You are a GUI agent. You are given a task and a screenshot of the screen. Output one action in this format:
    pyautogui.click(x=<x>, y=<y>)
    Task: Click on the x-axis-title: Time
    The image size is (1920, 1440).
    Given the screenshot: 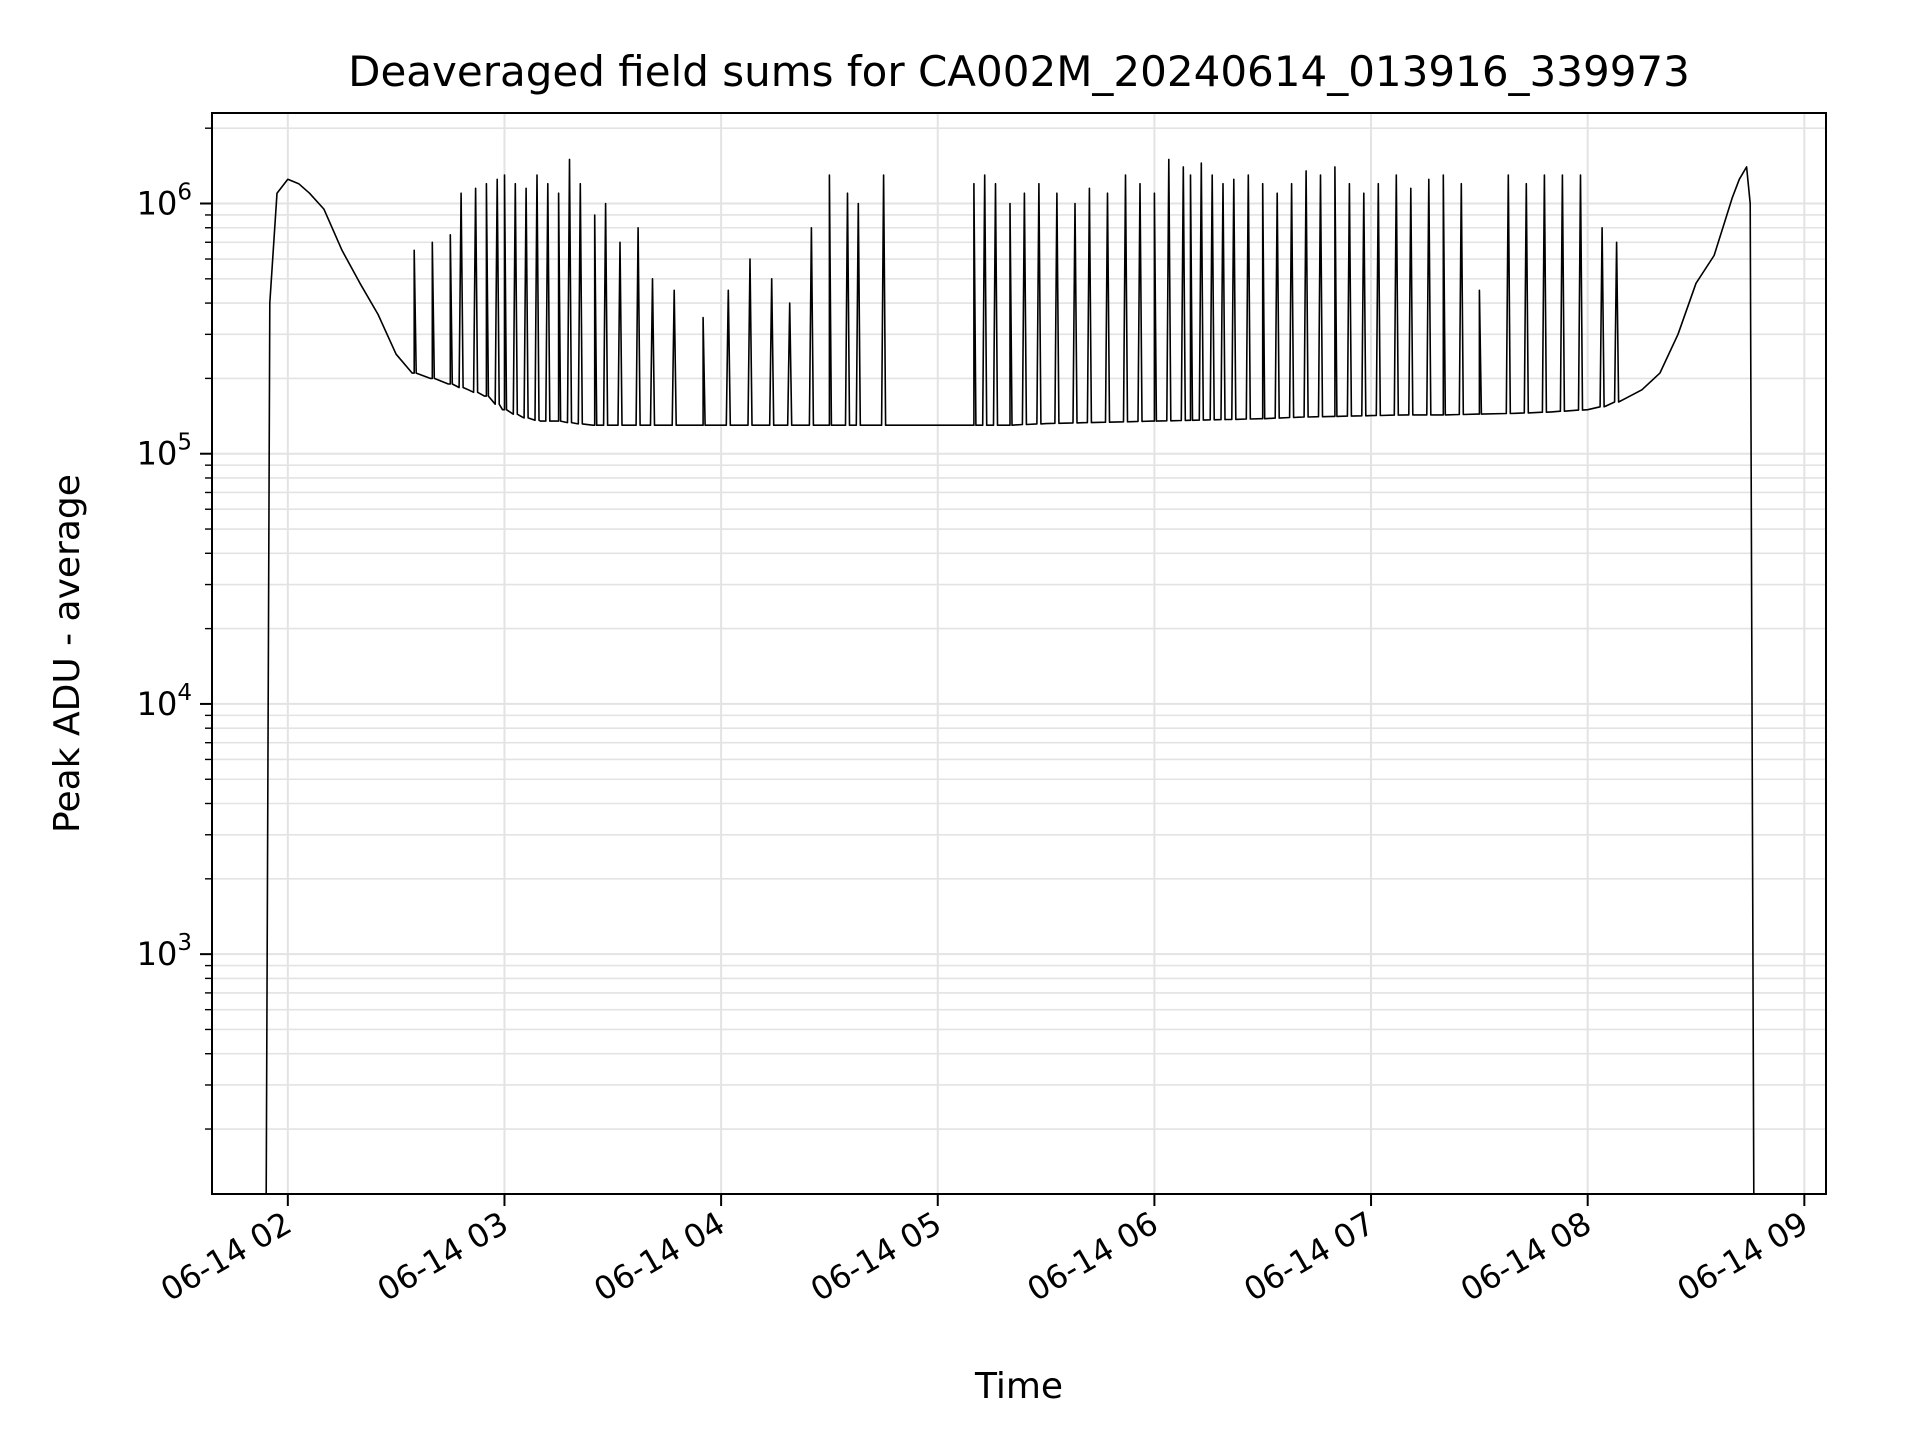 What is the action you would take?
    pyautogui.click(x=1018, y=1386)
    